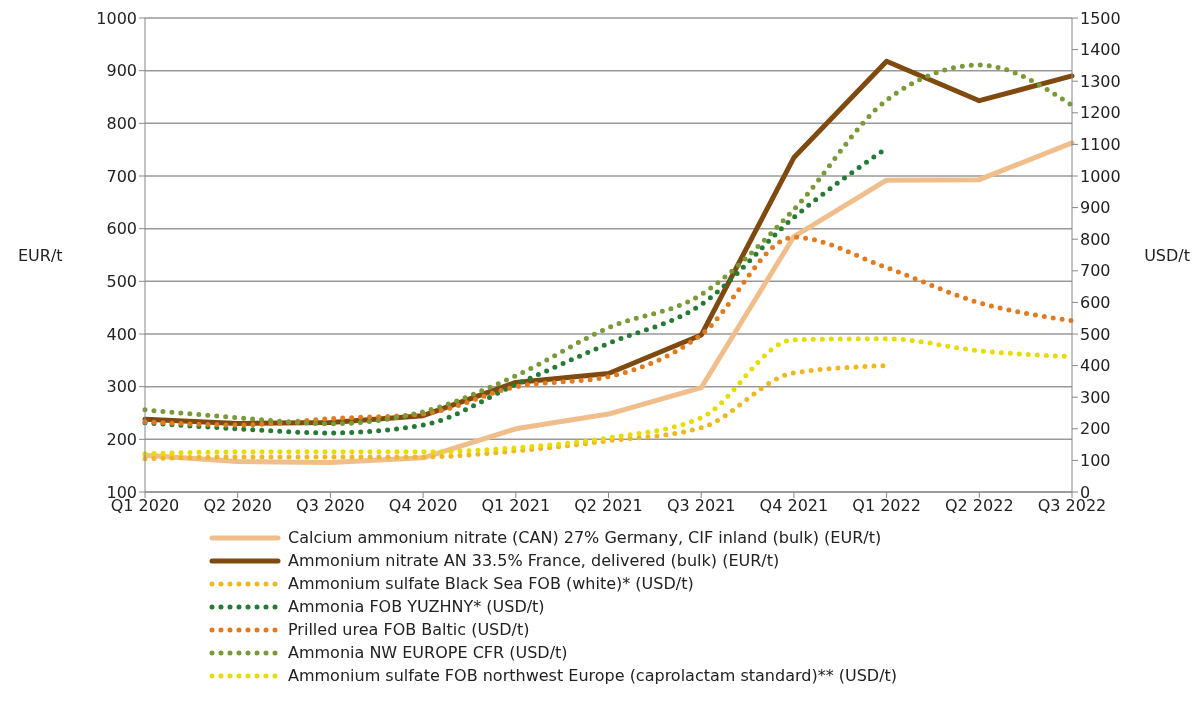 This screenshot has width=1202, height=710. I want to click on y2-tick-label: 300, so click(1095, 397).